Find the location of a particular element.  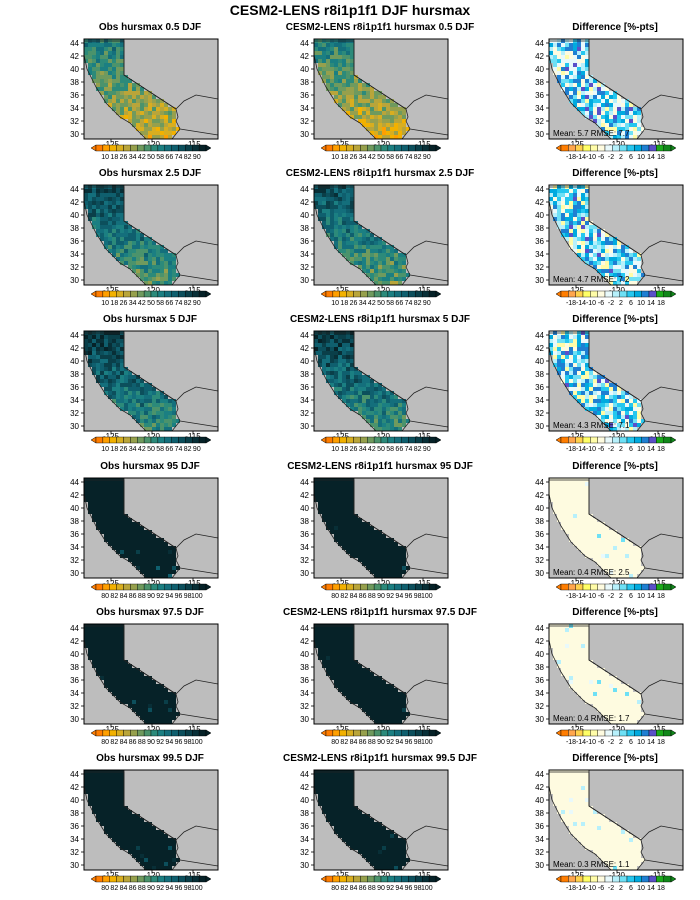

lon-tick-label: -115 is located at coordinates (658, 290).